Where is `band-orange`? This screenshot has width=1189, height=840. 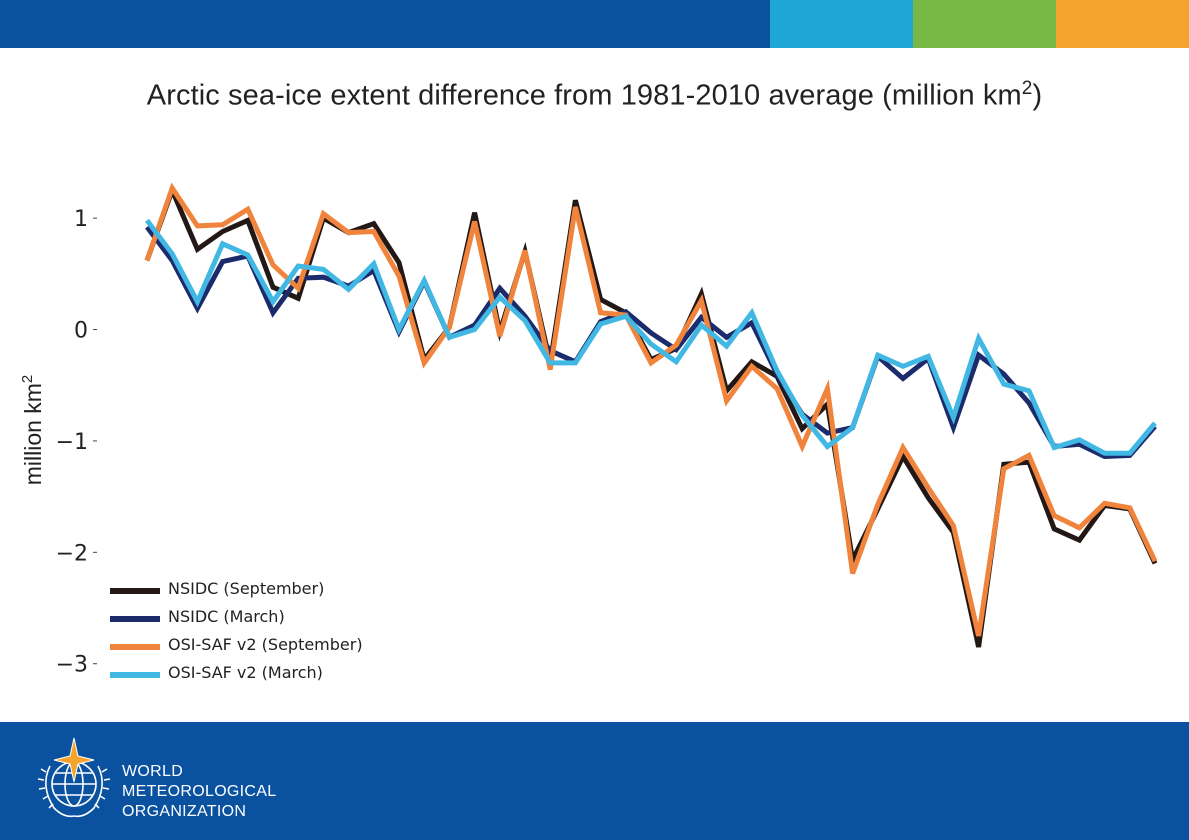 band-orange is located at coordinates (1122, 24).